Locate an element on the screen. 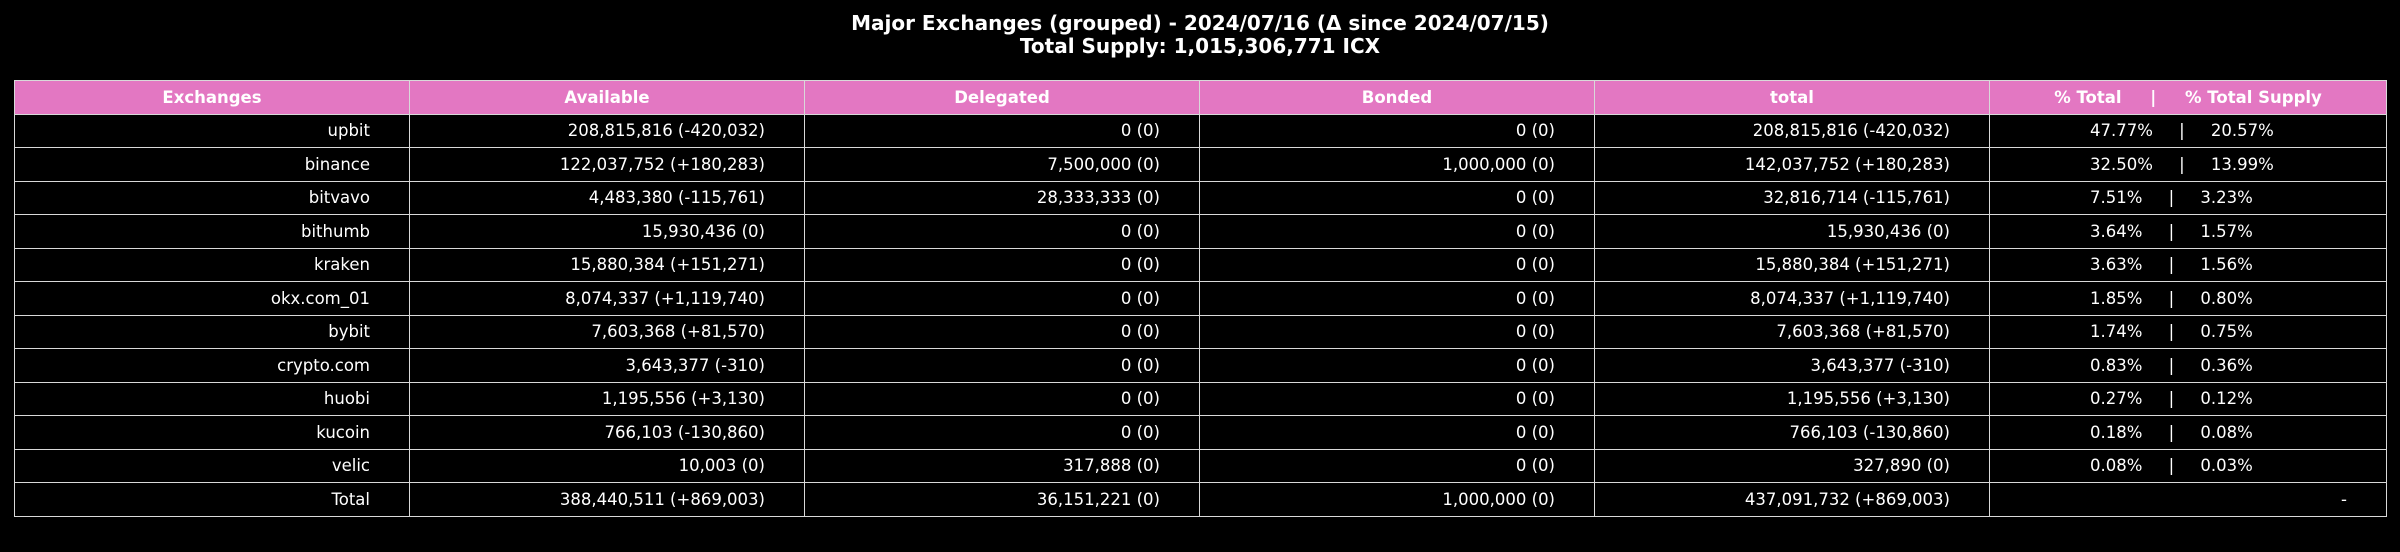 This screenshot has width=2400, height=552. percent-text: 7.51% | 3.23% is located at coordinates (2171, 198).